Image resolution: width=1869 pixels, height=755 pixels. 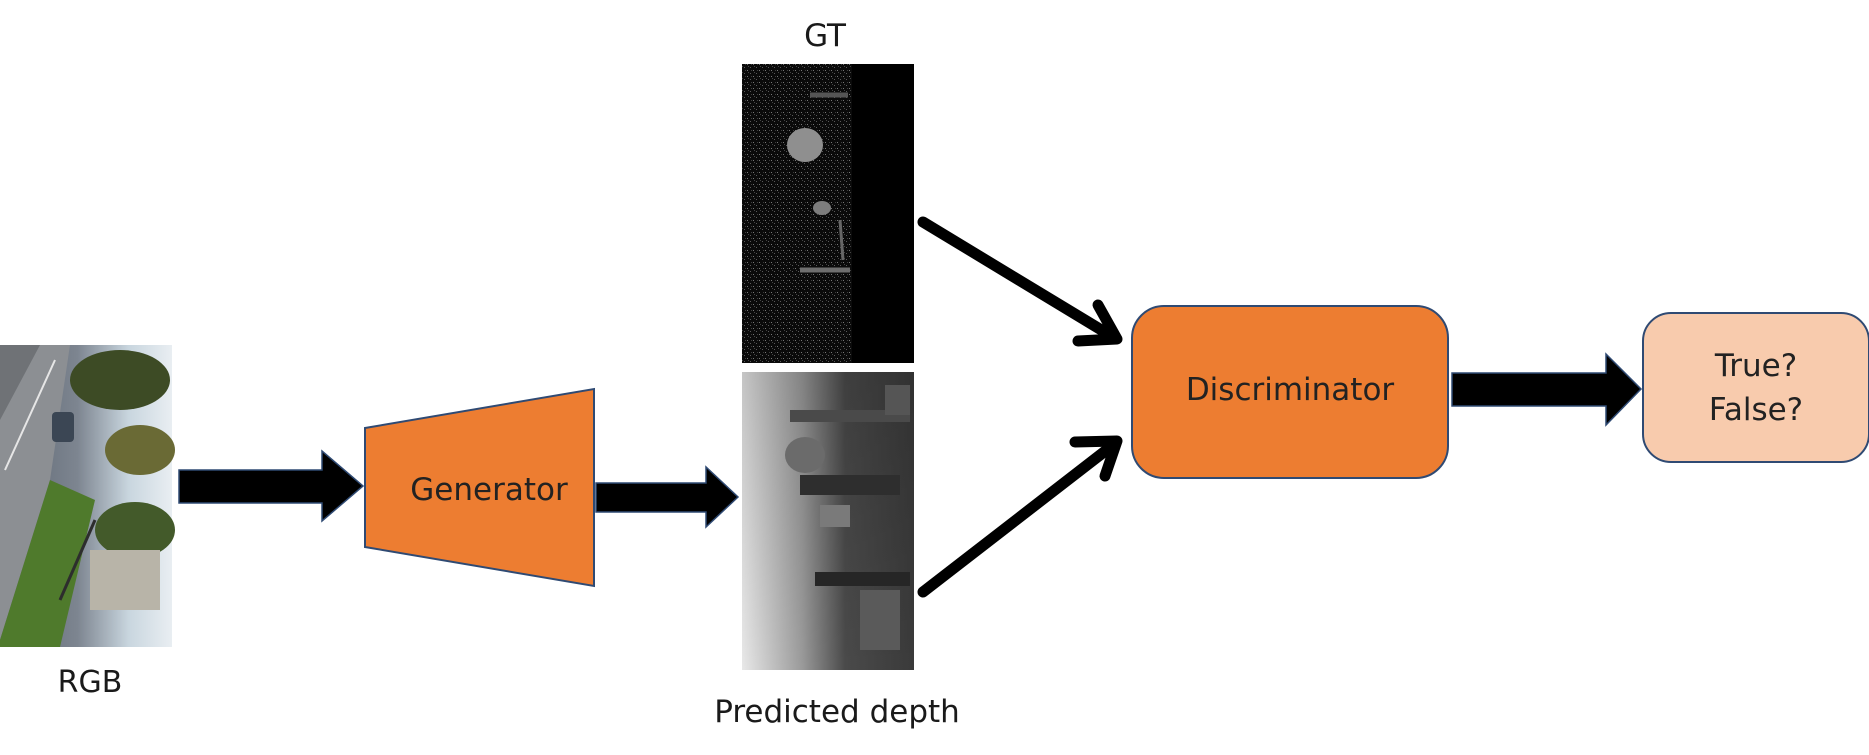 What do you see at coordinates (1756, 410) in the screenshot?
I see `output-false-label: False?` at bounding box center [1756, 410].